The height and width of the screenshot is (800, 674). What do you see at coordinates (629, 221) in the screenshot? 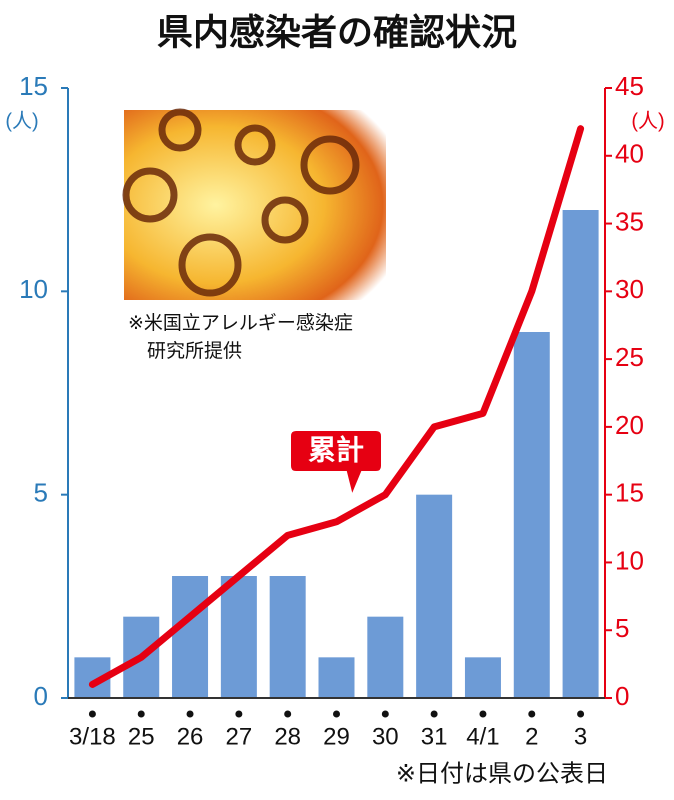
I see `y2-tick-label: 35` at bounding box center [629, 221].